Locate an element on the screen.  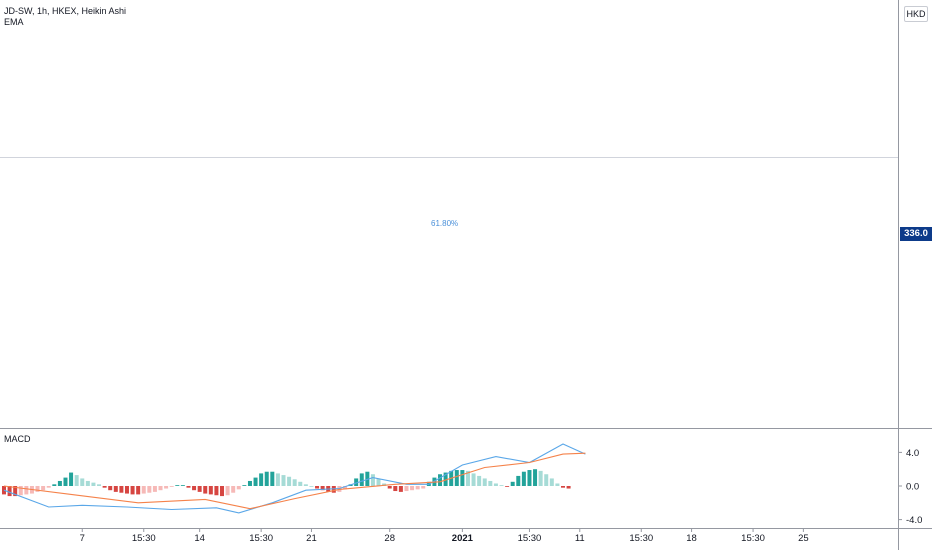
time-tick-label: 11 is located at coordinates (580, 538).